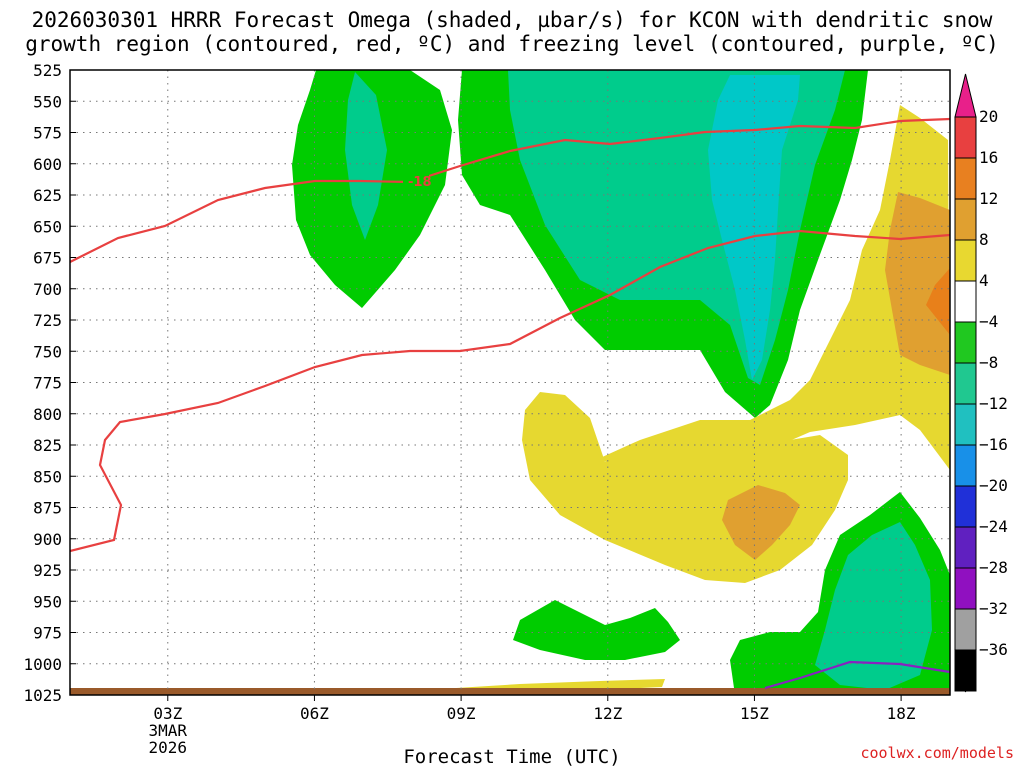 Image resolution: width=1024 pixels, height=768 pixels. Describe the element at coordinates (314, 713) in the screenshot. I see `x-tick-label: 06Z` at that location.